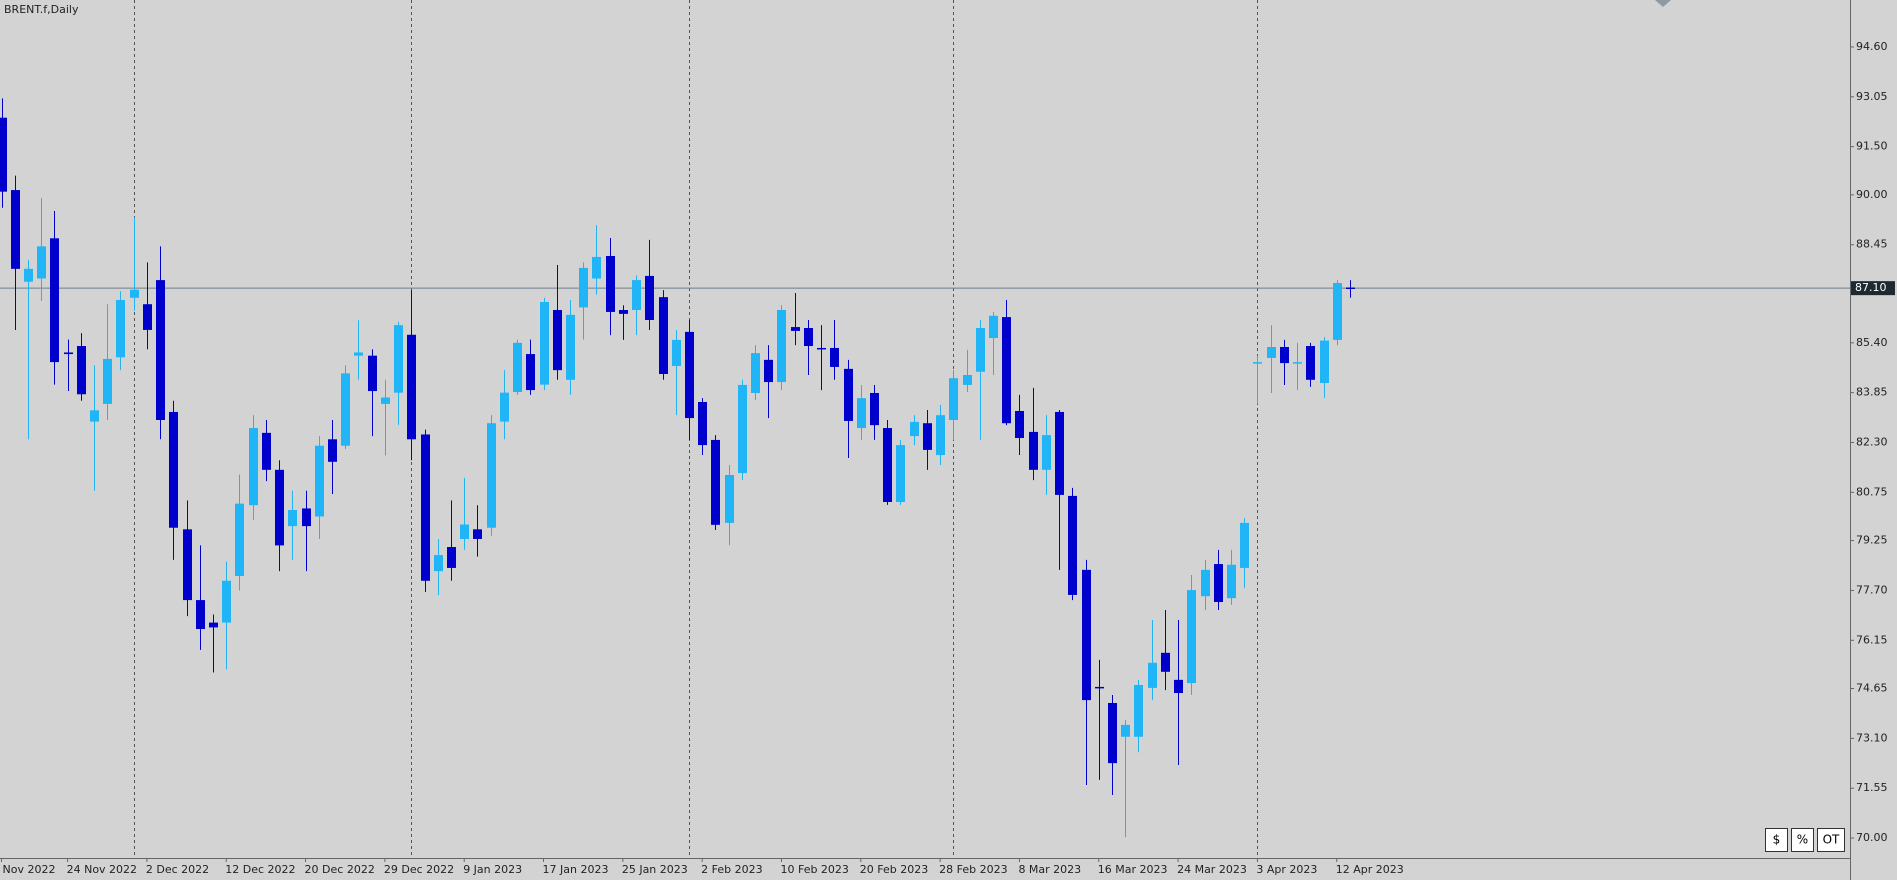 This screenshot has width=1897, height=880. Describe the element at coordinates (41, 9) in the screenshot. I see `chart-title: BRENT.f,Daily` at that location.